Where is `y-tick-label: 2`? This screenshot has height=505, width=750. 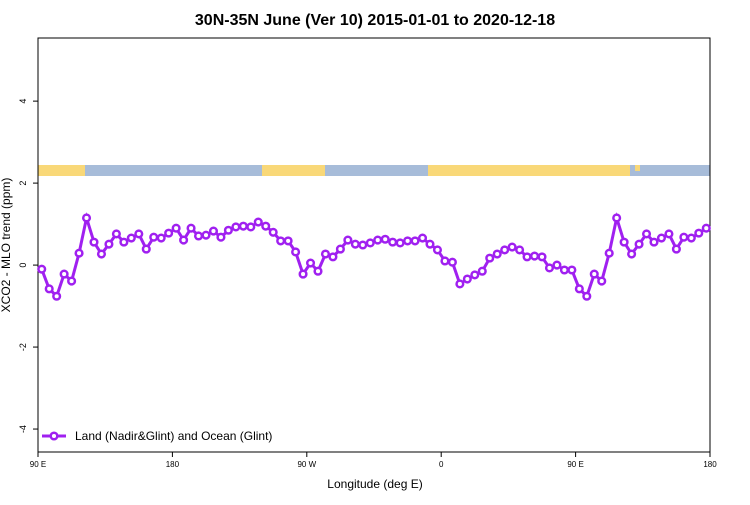 y-tick-label: 2 is located at coordinates (23, 183).